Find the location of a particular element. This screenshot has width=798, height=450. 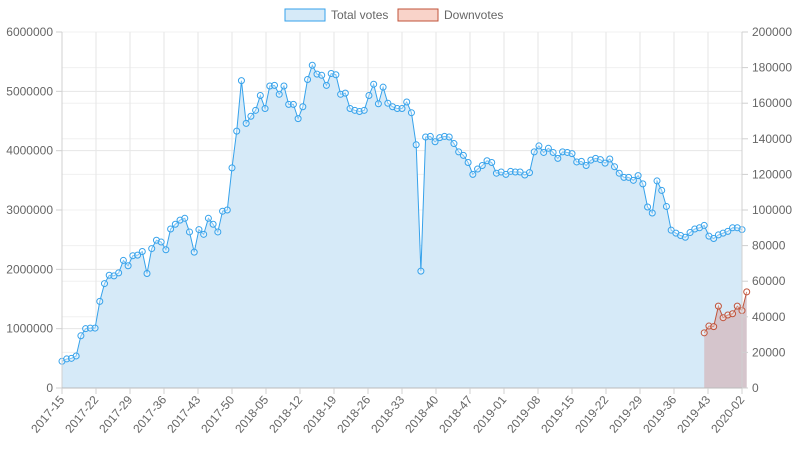

legend-item-downvotes: Downvotes is located at coordinates (450, 15).